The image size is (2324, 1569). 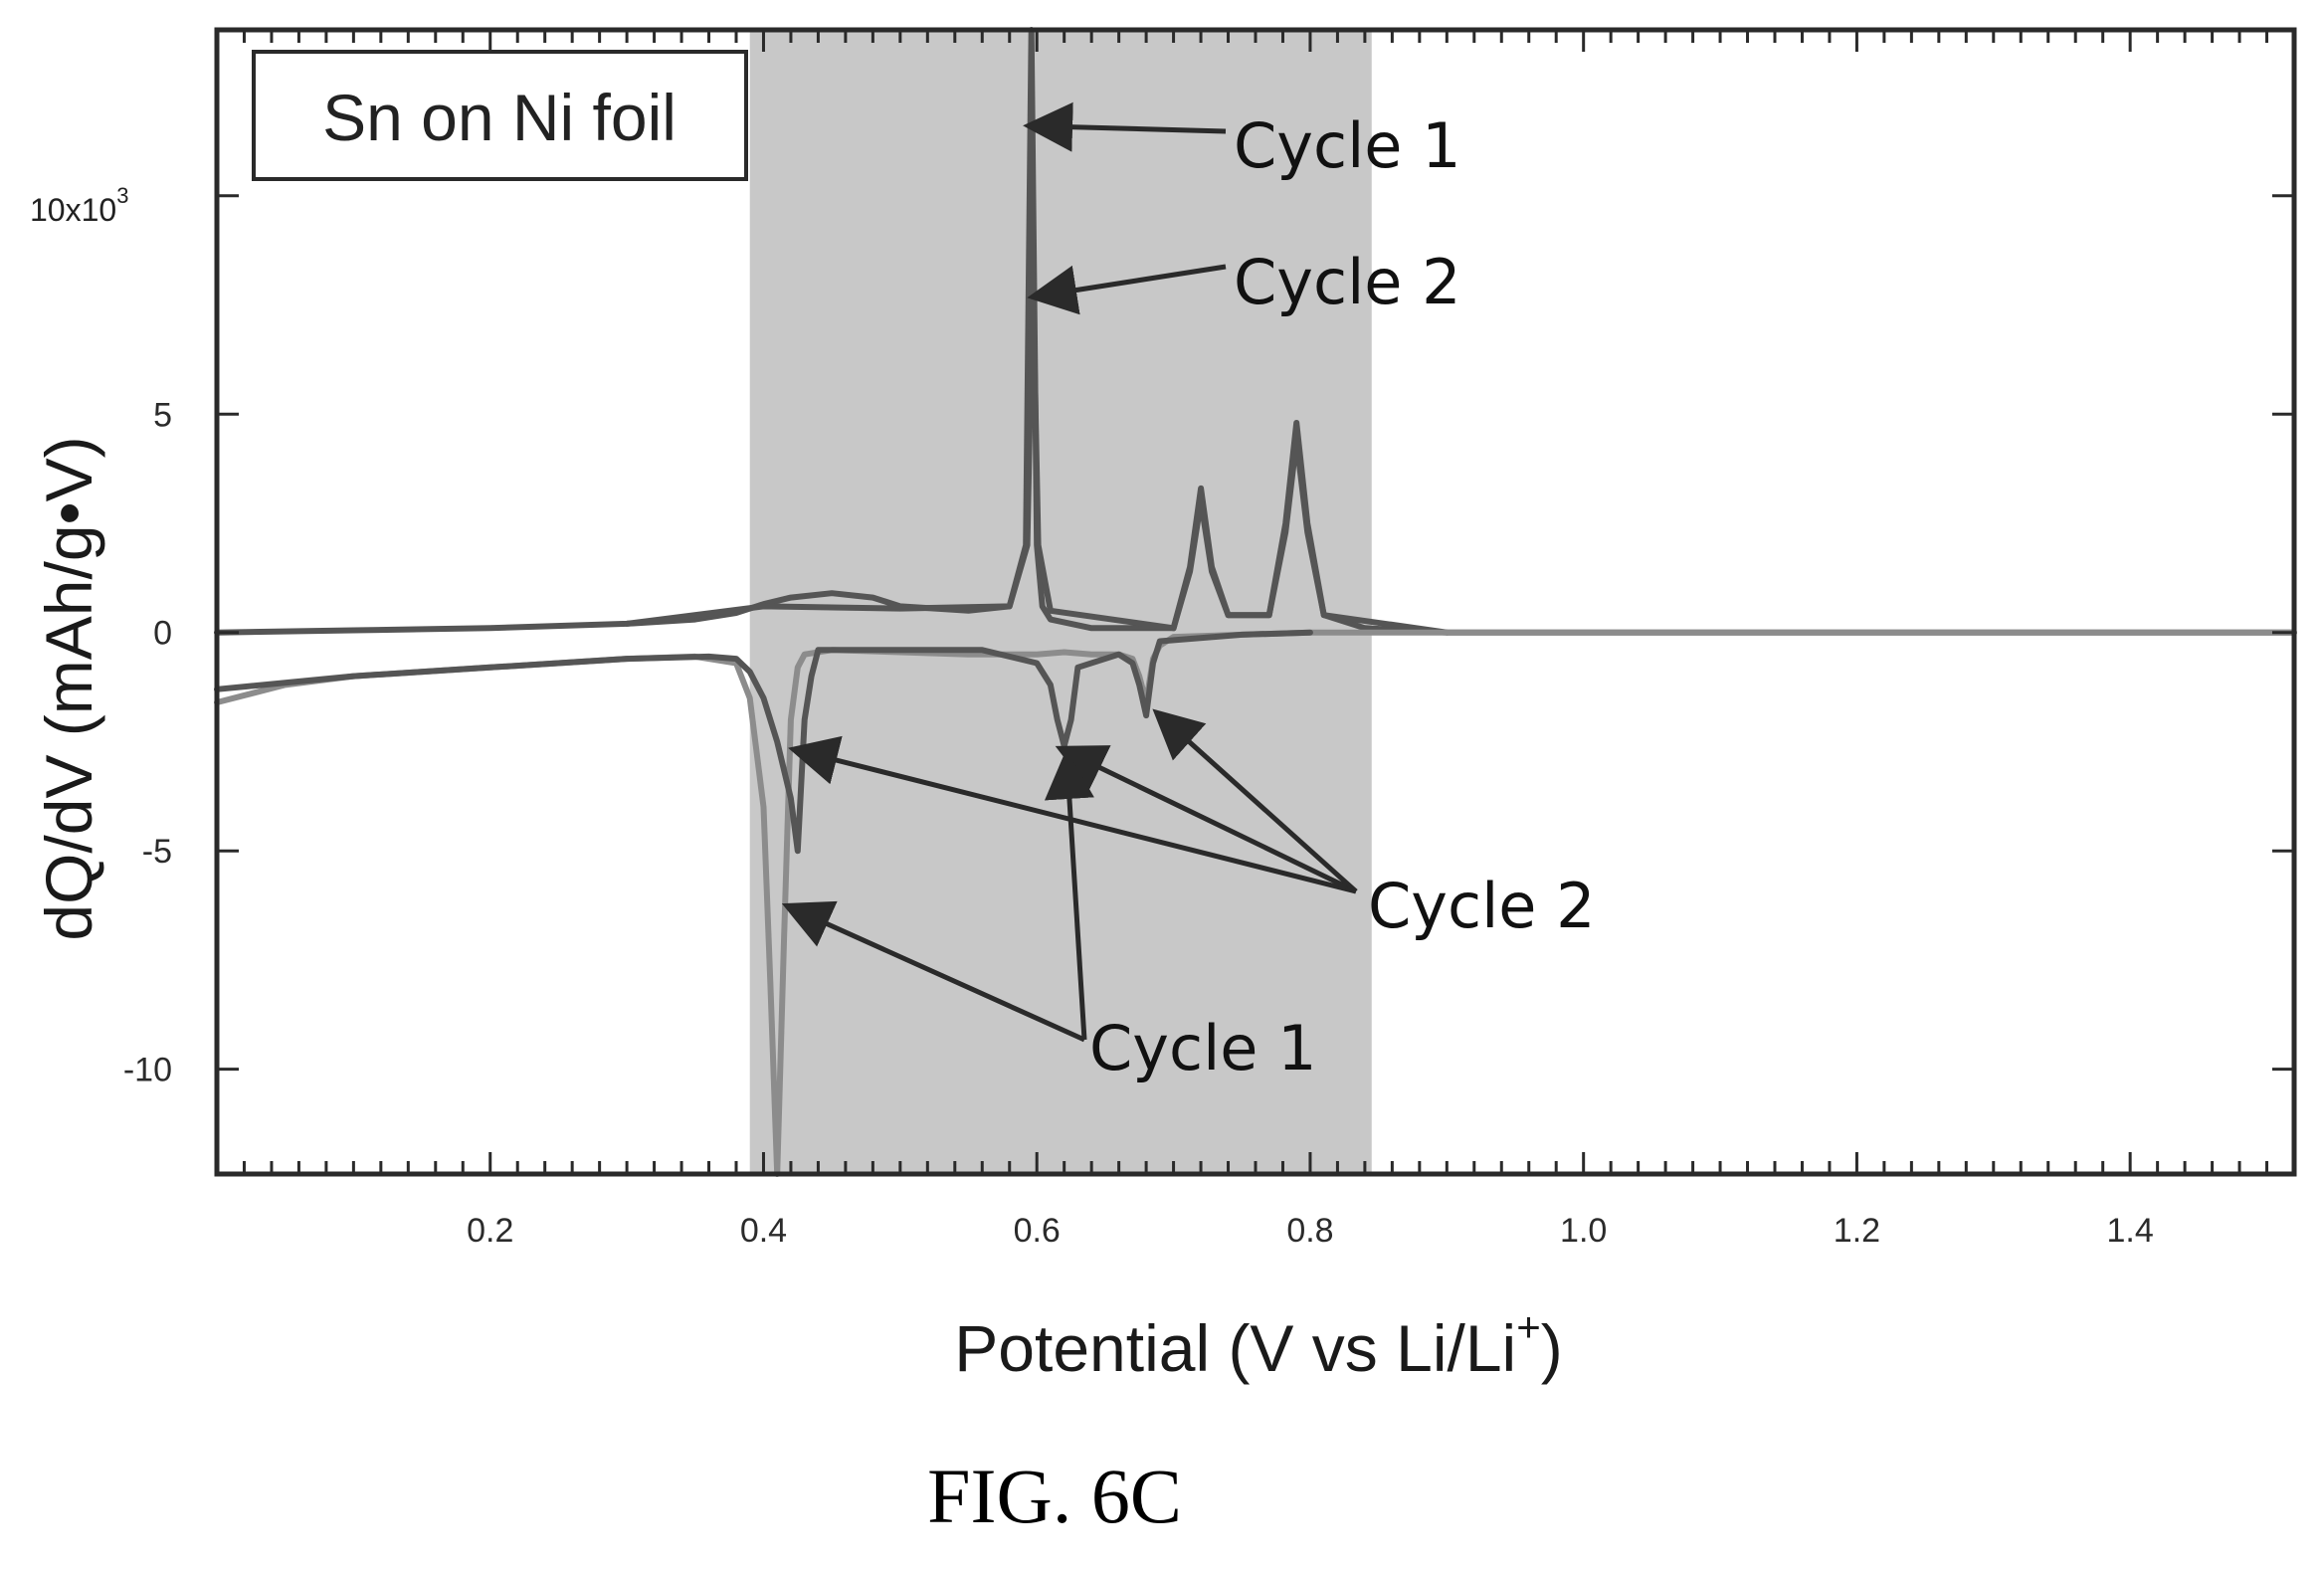 I want to click on figure-caption: FIG. 6C, so click(x=1054, y=1496).